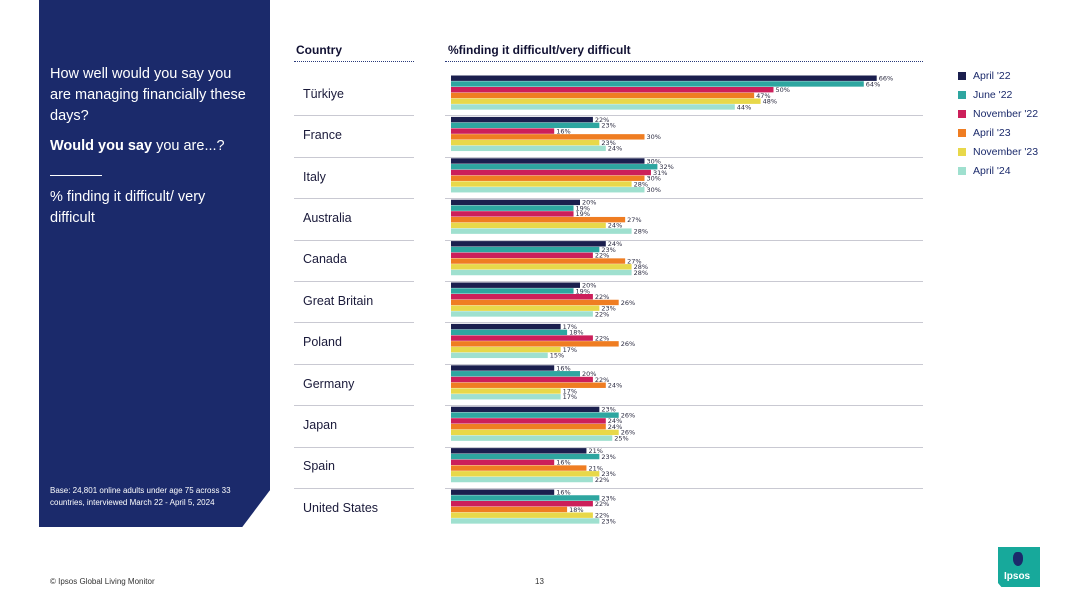  Describe the element at coordinates (684, 61) in the screenshot. I see `measure-header-rule` at that location.